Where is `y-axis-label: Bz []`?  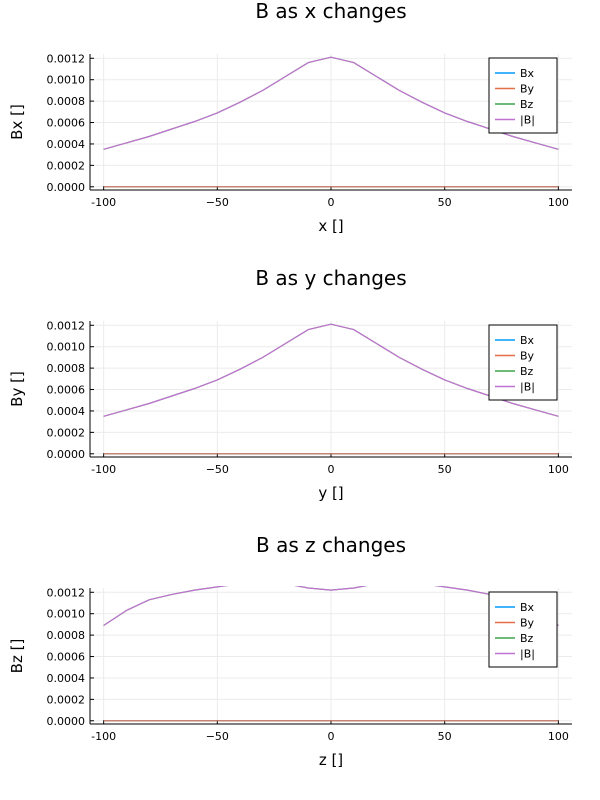 y-axis-label: Bz [] is located at coordinates (17, 656).